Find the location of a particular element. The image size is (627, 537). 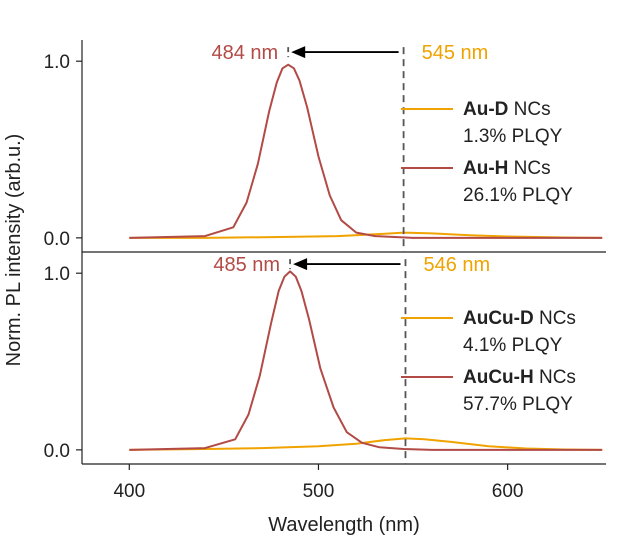

legend-series-name: AuCu-D is located at coordinates (498, 318).